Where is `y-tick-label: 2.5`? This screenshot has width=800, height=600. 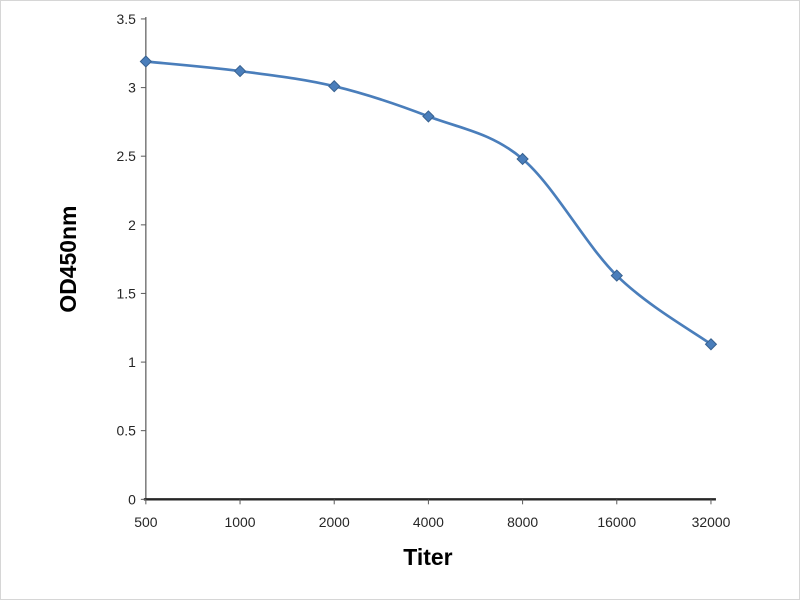
y-tick-label: 2.5 is located at coordinates (126, 156).